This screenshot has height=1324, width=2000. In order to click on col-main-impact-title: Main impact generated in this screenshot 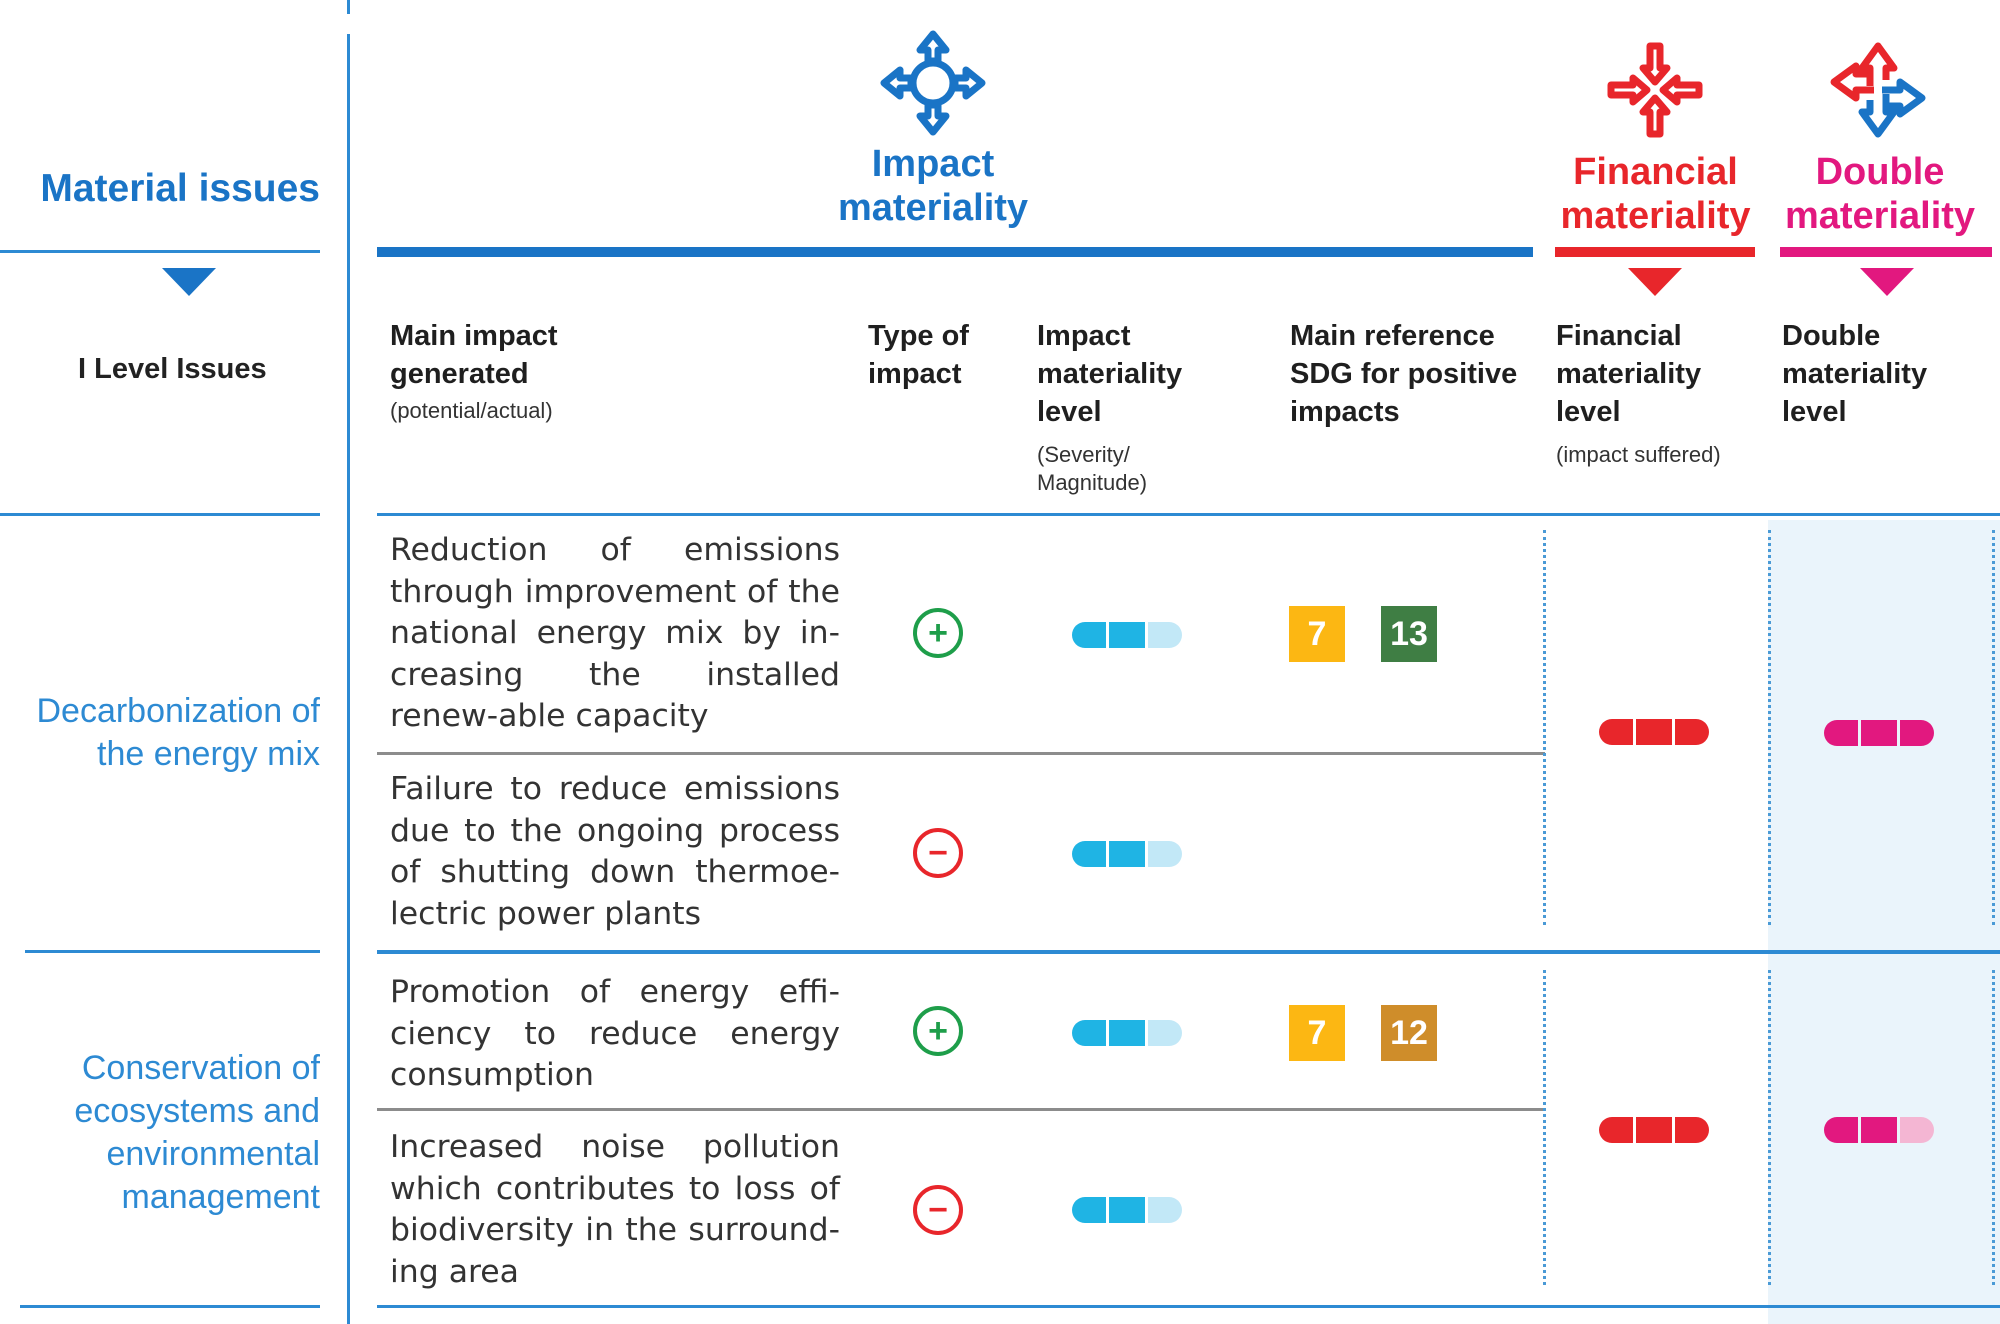, I will do `click(474, 355)`.